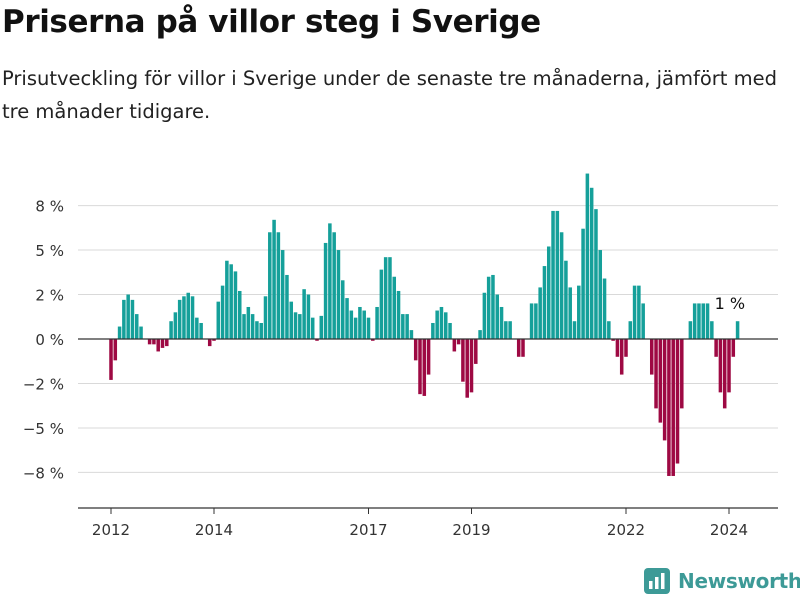  I want to click on y-tick-label: −5 %, so click(43, 429).